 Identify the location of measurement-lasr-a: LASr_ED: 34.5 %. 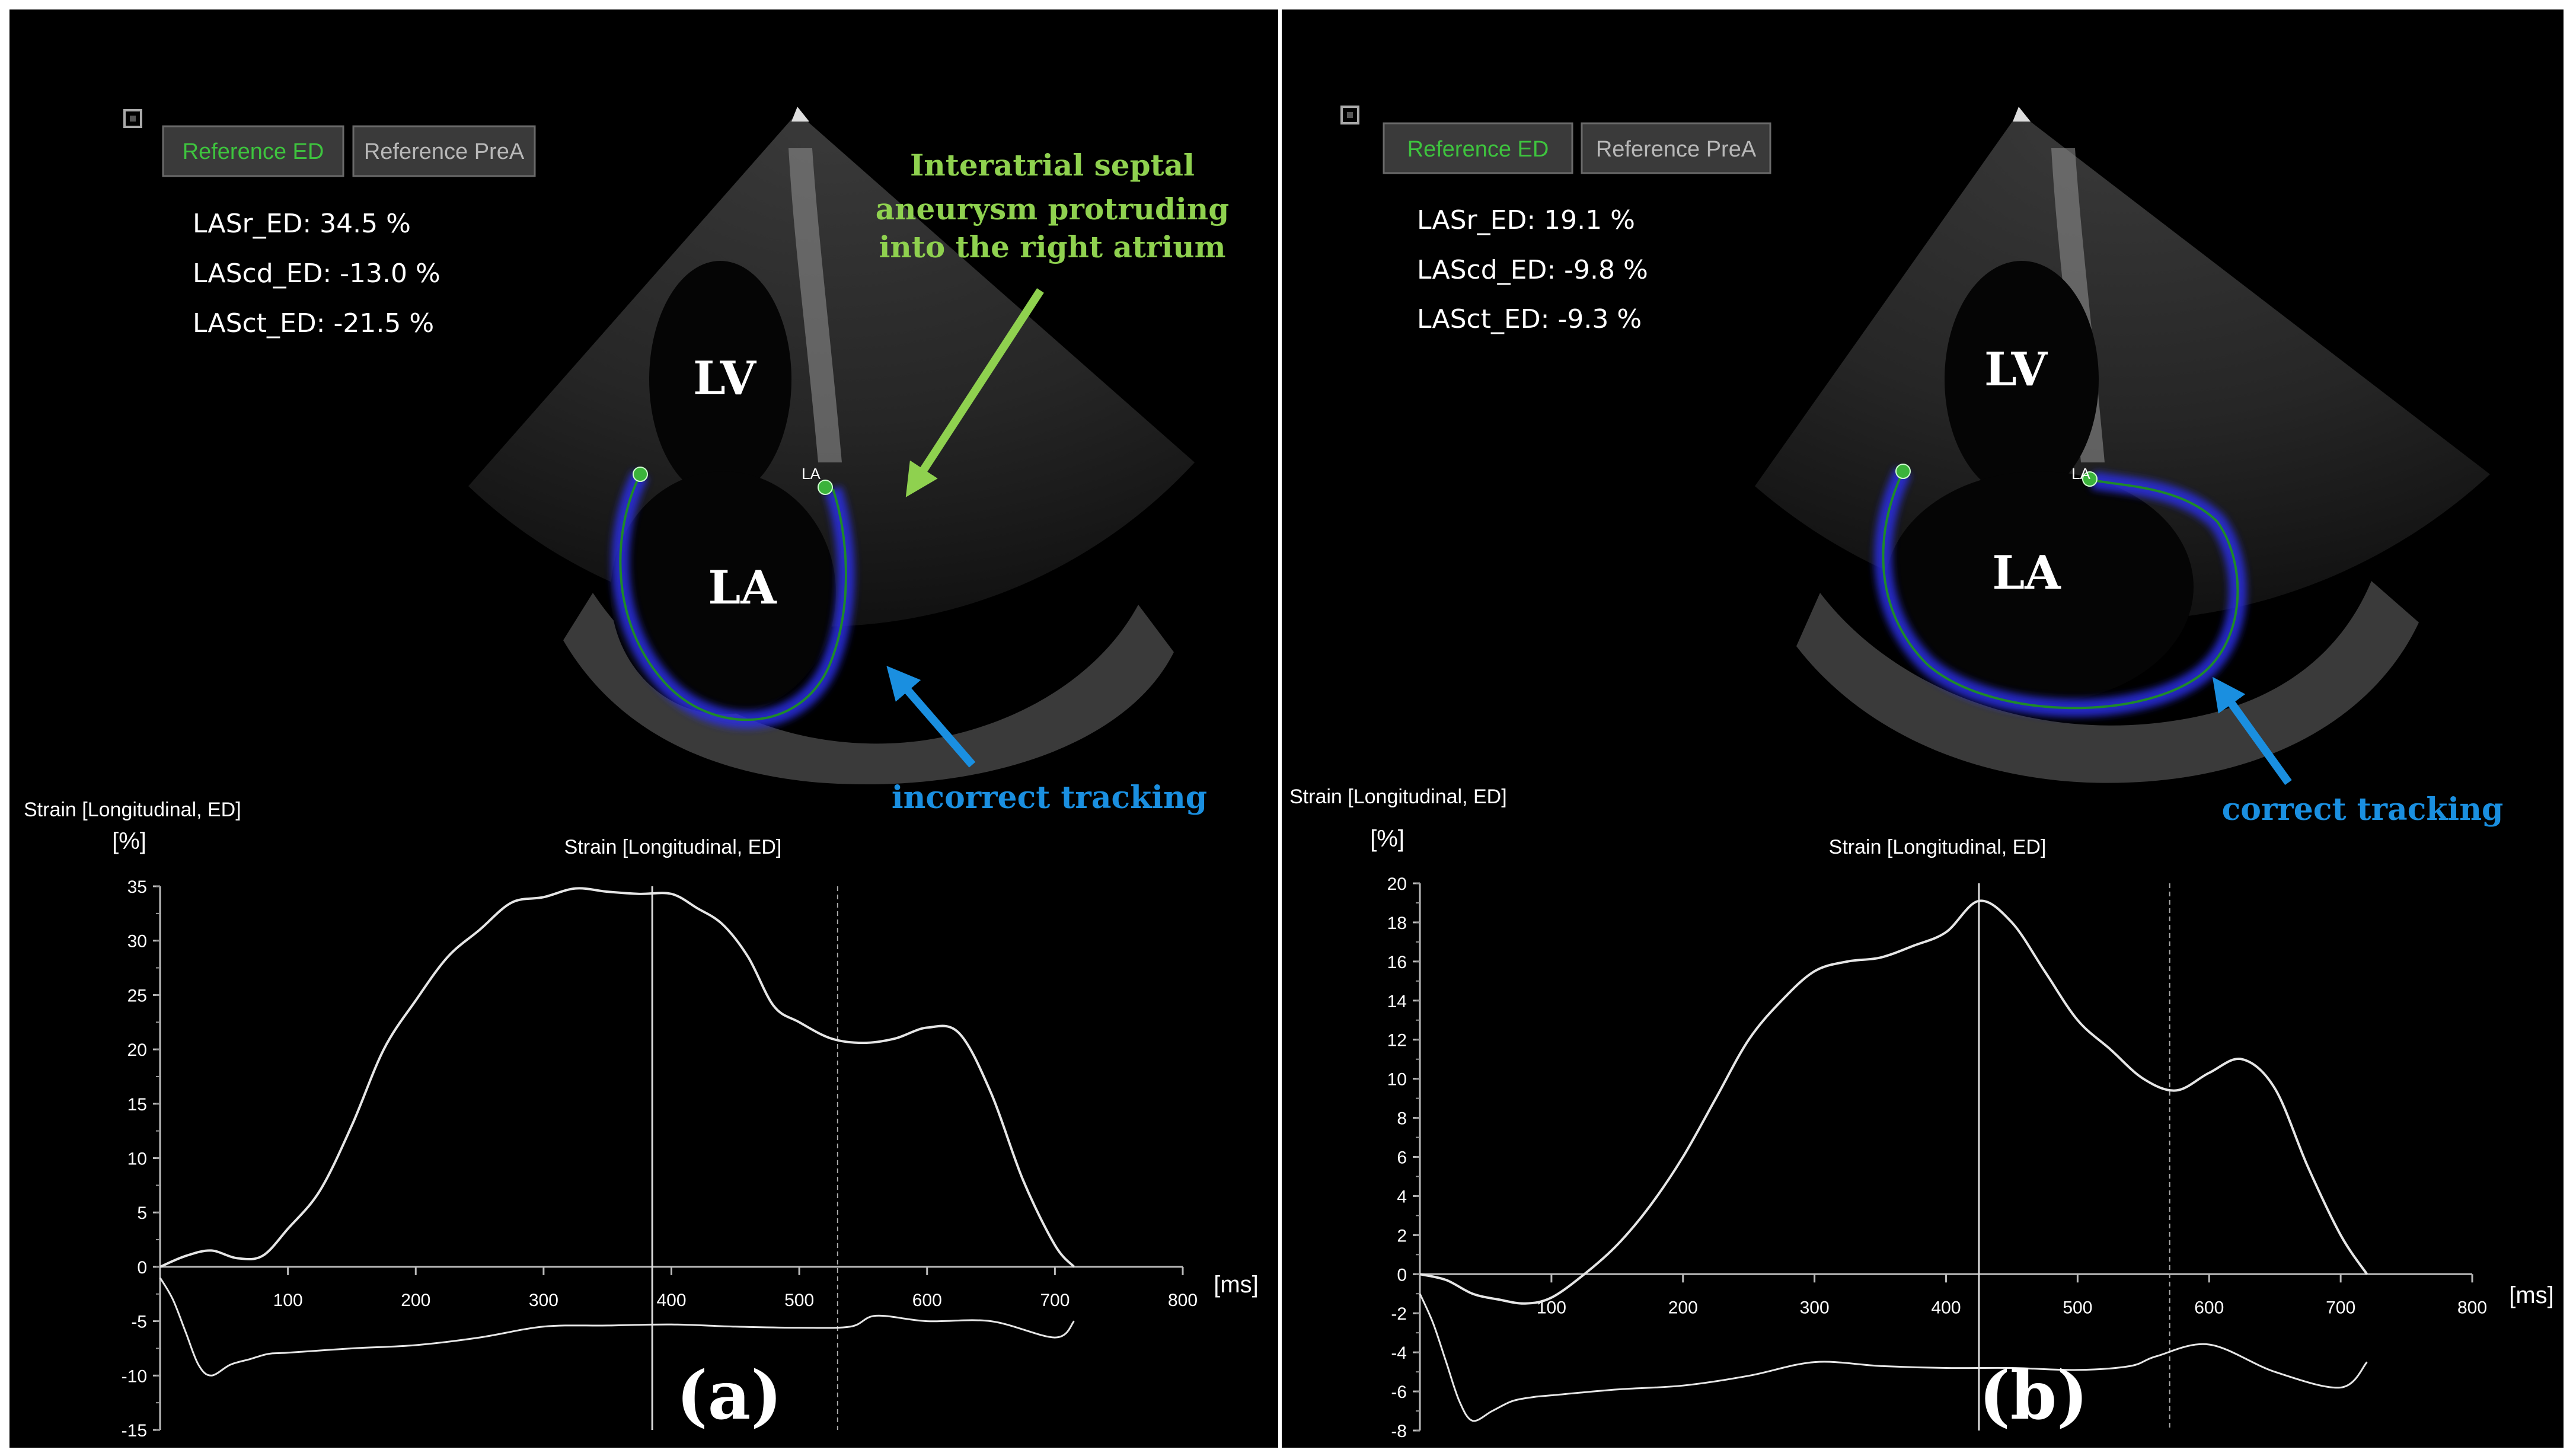
(302, 224).